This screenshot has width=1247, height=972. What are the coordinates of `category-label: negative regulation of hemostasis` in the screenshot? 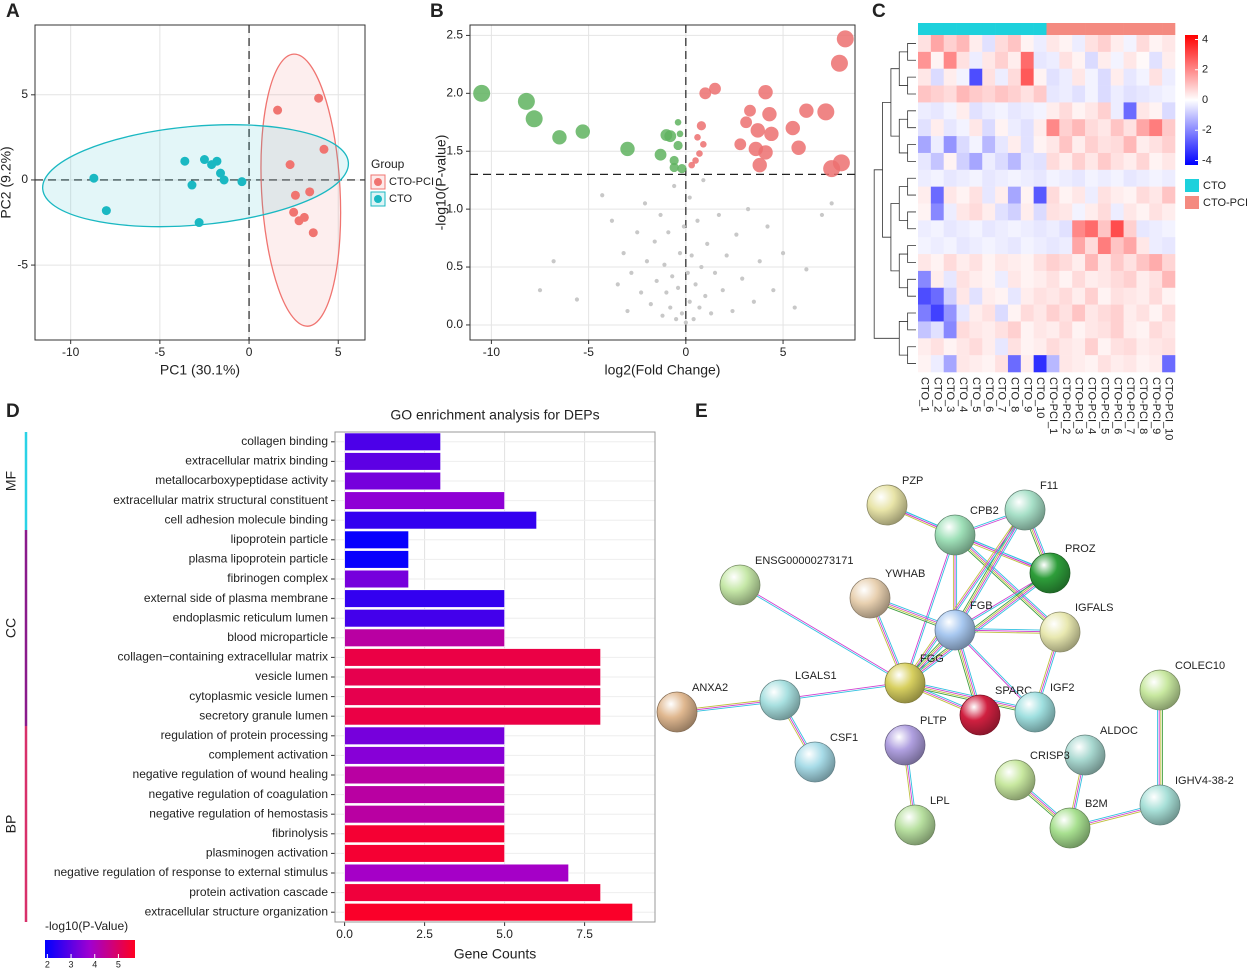 It's located at (238, 813).